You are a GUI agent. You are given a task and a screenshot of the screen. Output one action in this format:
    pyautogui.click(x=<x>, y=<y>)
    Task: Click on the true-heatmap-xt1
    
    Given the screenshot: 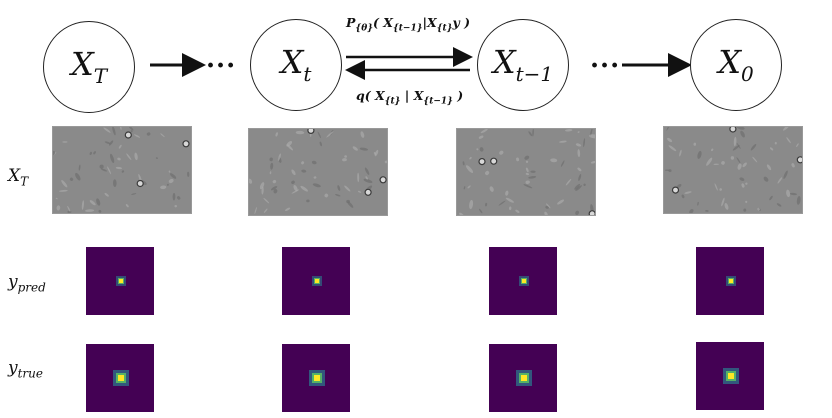 What is the action you would take?
    pyautogui.click(x=523, y=378)
    